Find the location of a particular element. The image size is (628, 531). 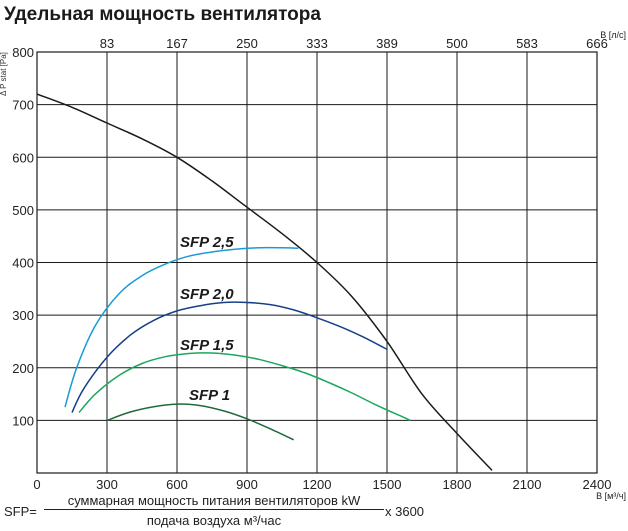

fraction-bar is located at coordinates (214, 509).